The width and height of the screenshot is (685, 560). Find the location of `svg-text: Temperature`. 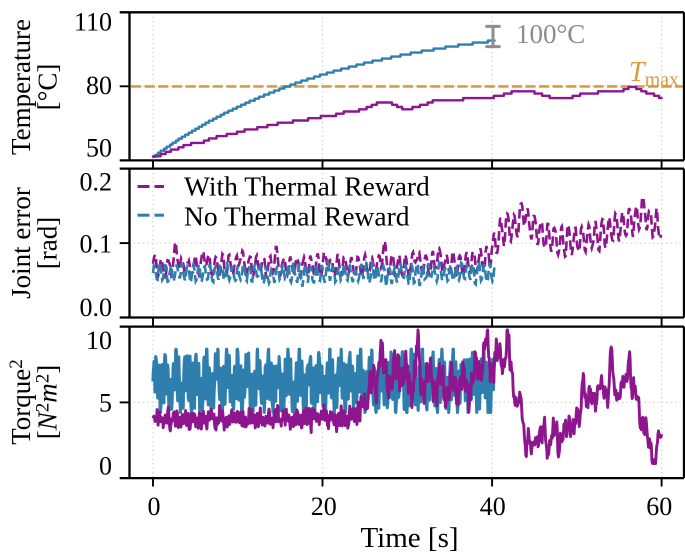

svg-text: Temperature is located at coordinates (21, 87).